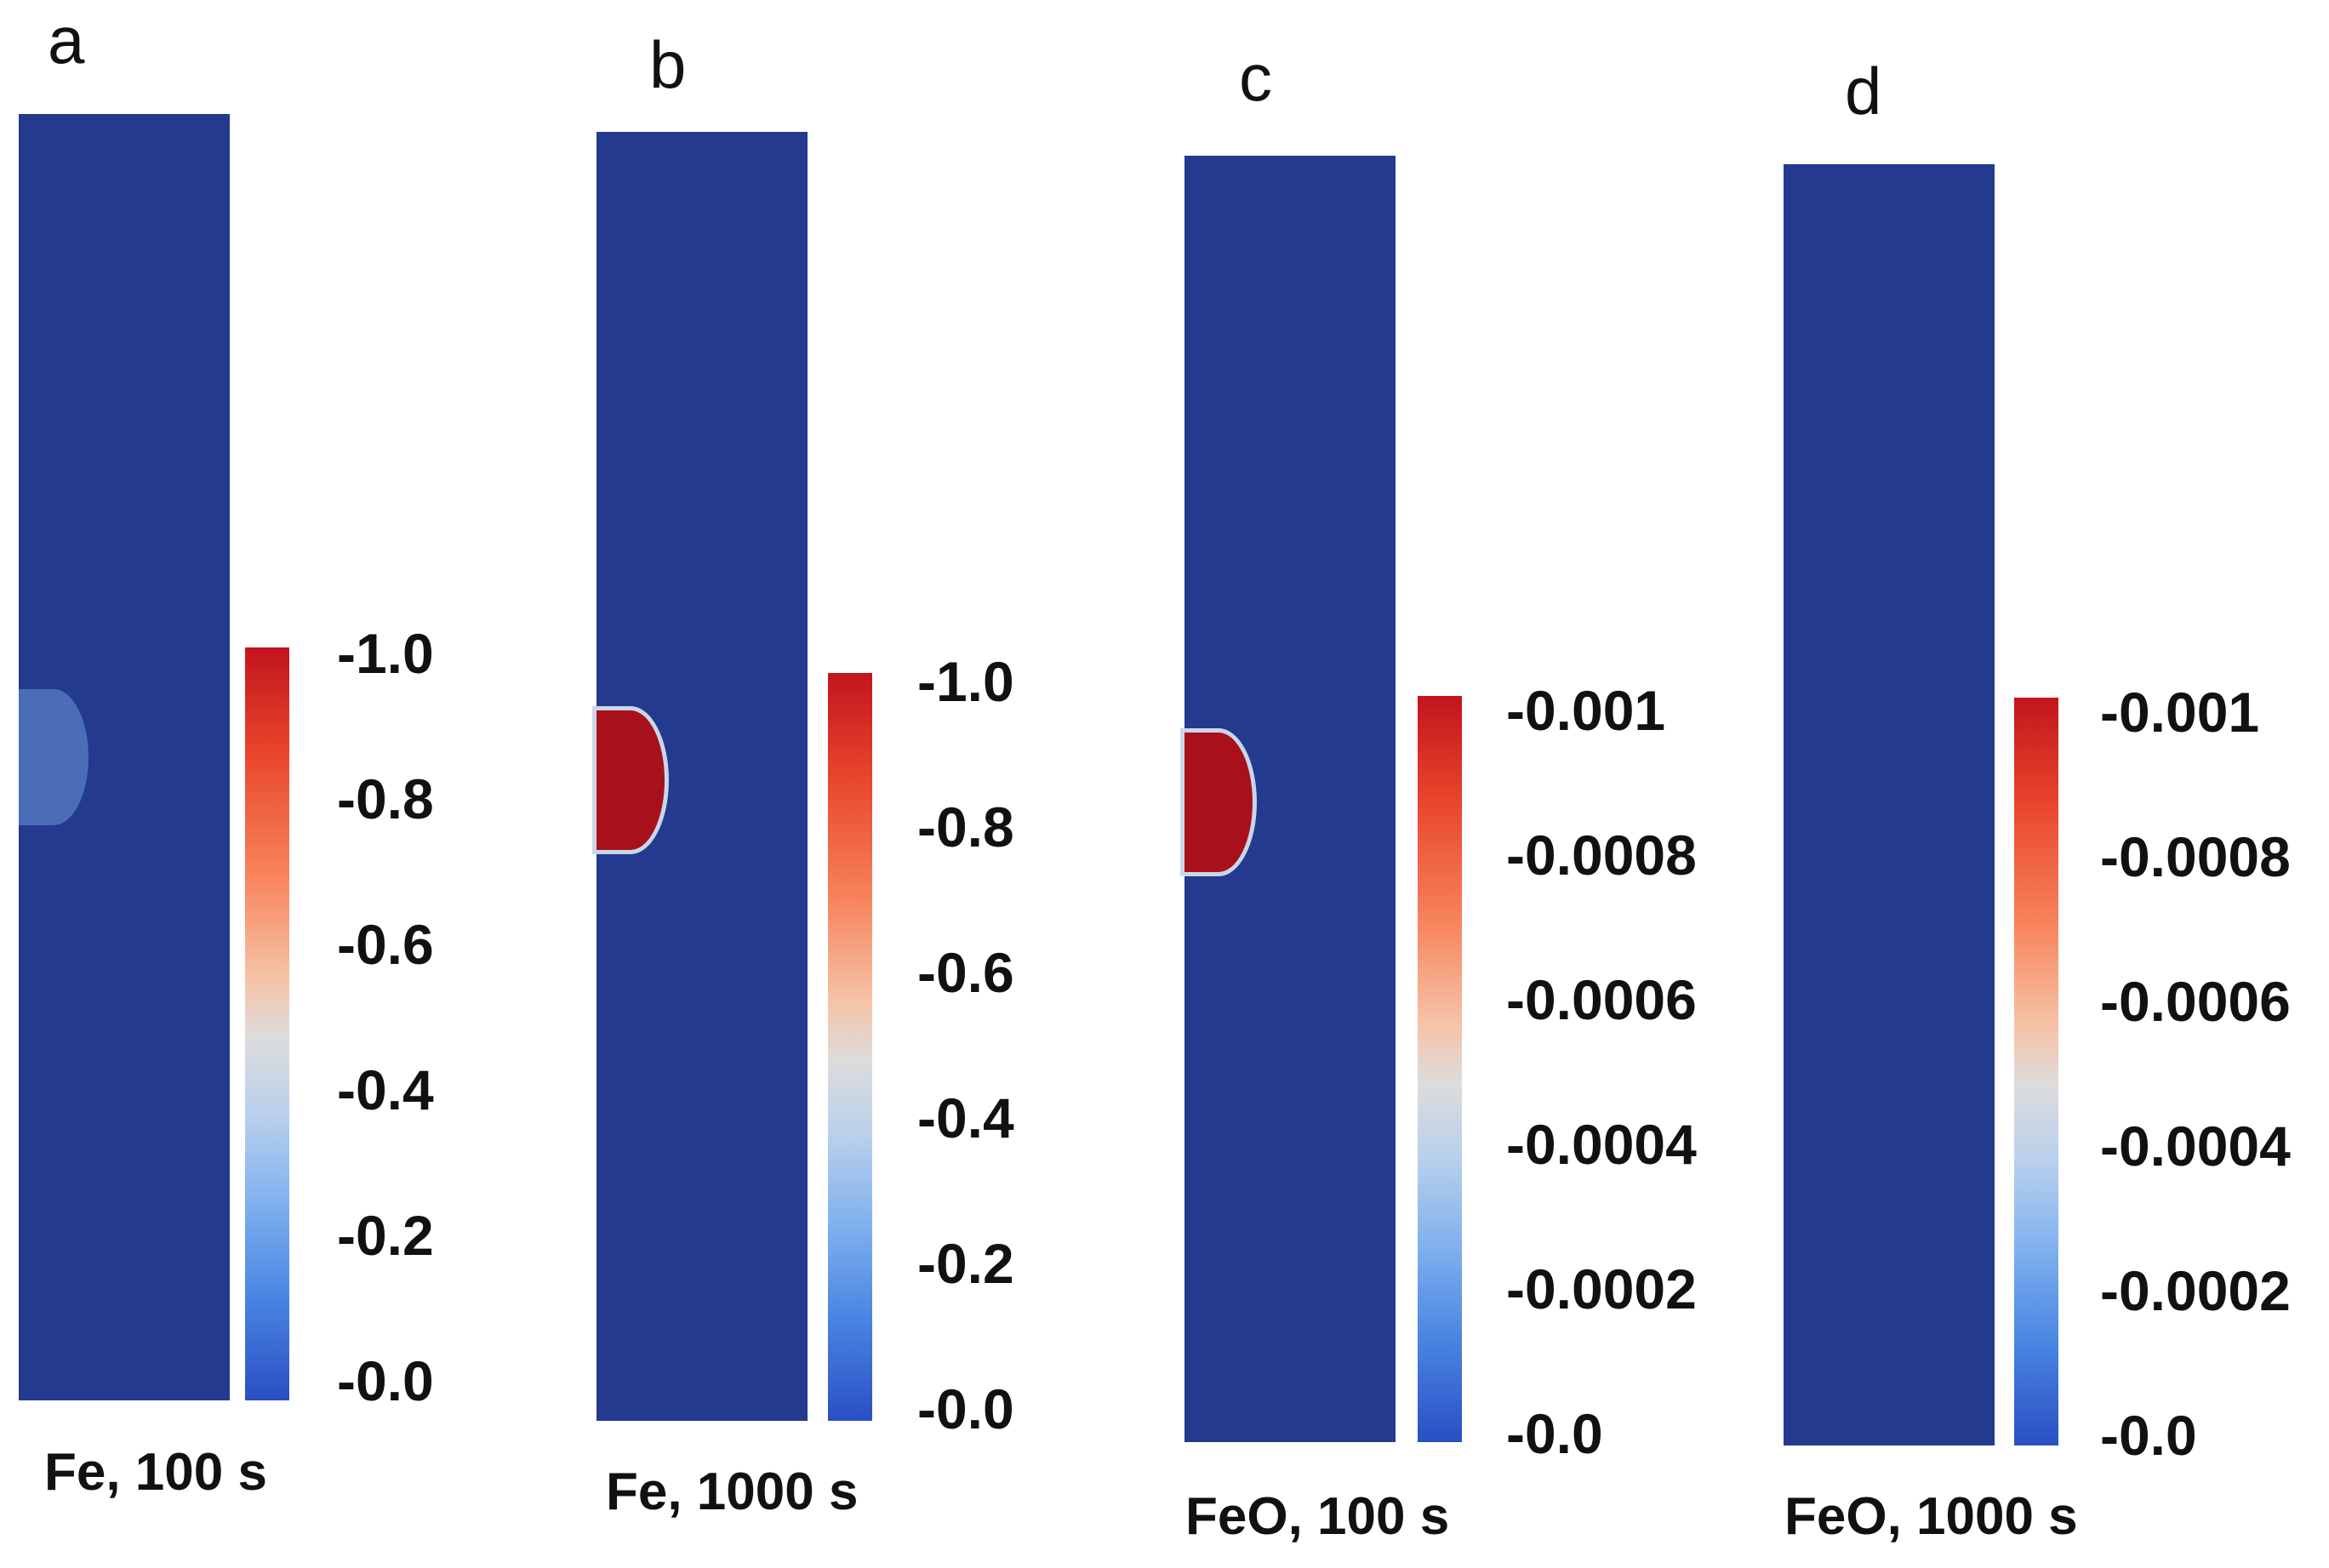 The image size is (2329, 1568). Describe the element at coordinates (733, 1492) in the screenshot. I see `panel-caption: Fe, 1000 s` at that location.